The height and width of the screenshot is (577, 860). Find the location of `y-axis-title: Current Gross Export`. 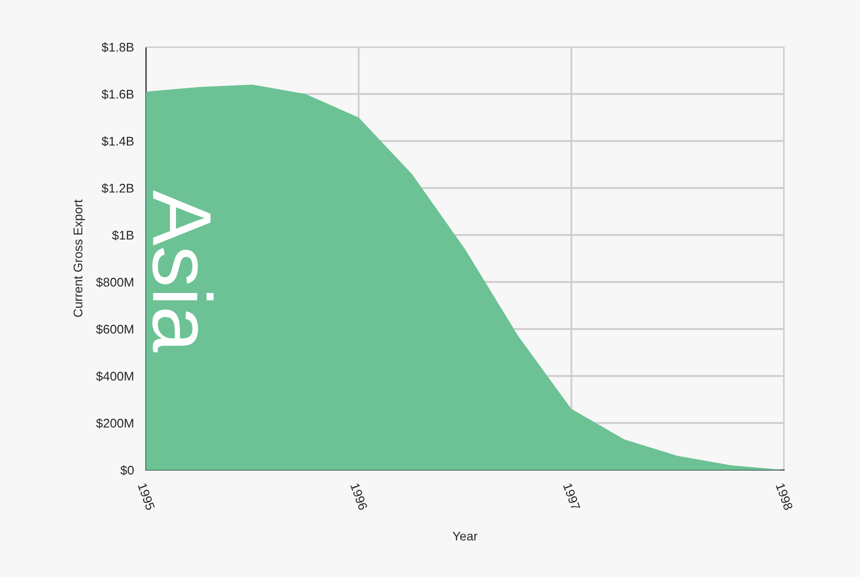

y-axis-title: Current Gross Export is located at coordinates (79, 258).